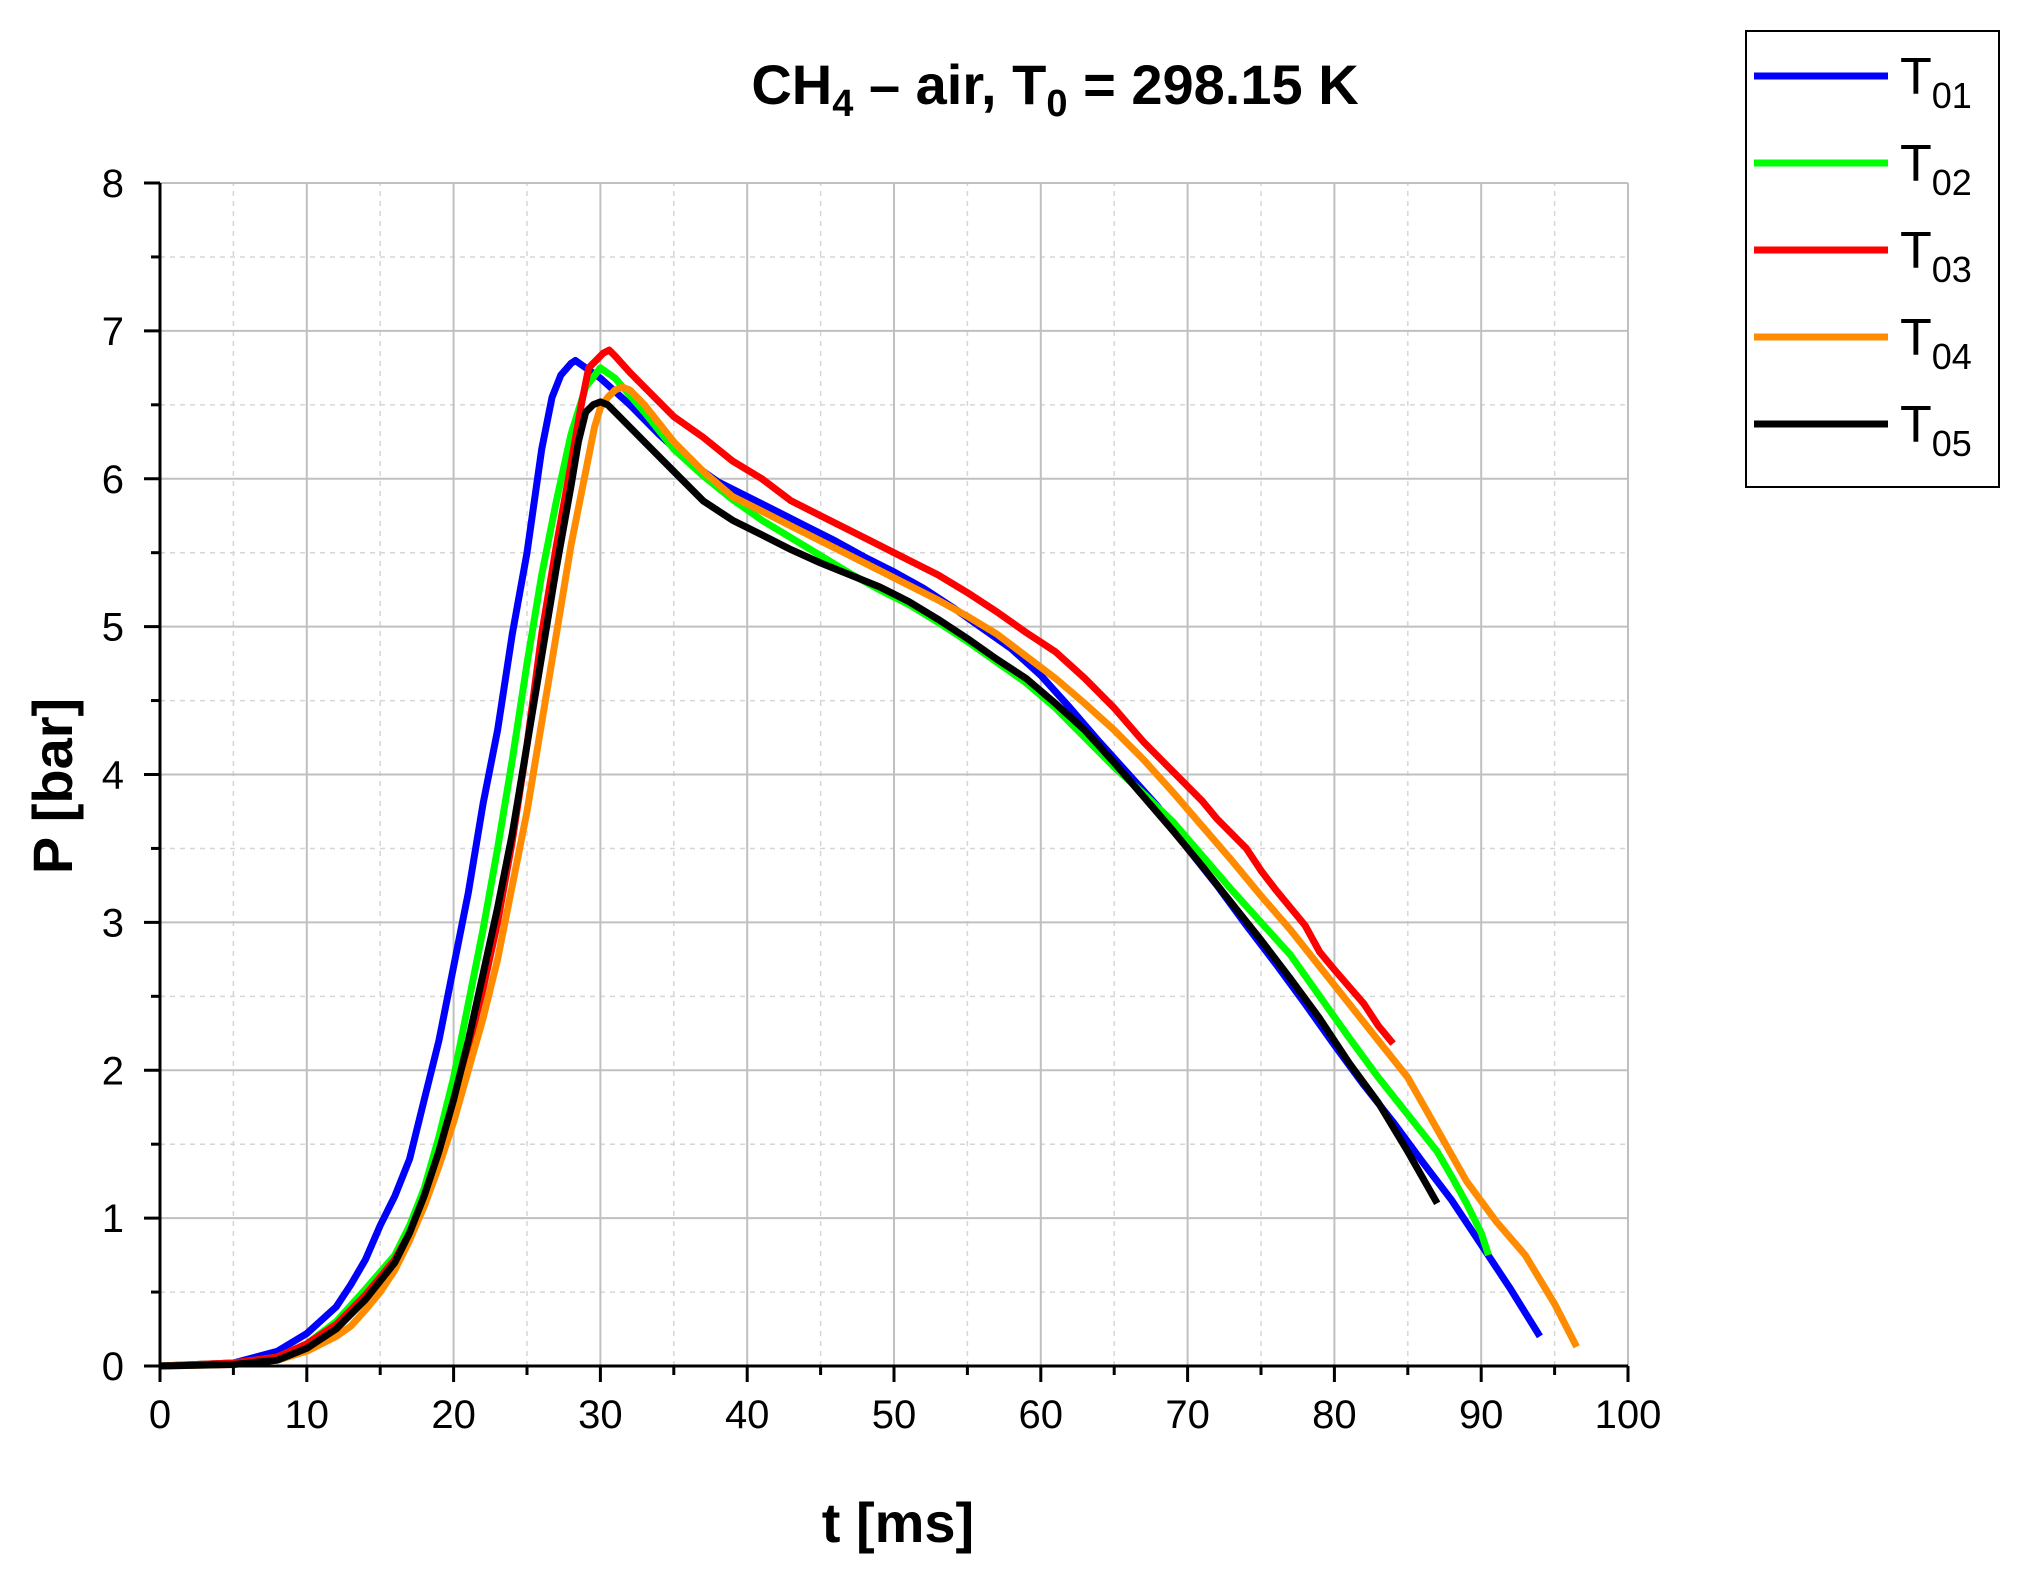 This screenshot has width=2026, height=1577. I want to click on y-tick-label: 5, so click(113, 628).